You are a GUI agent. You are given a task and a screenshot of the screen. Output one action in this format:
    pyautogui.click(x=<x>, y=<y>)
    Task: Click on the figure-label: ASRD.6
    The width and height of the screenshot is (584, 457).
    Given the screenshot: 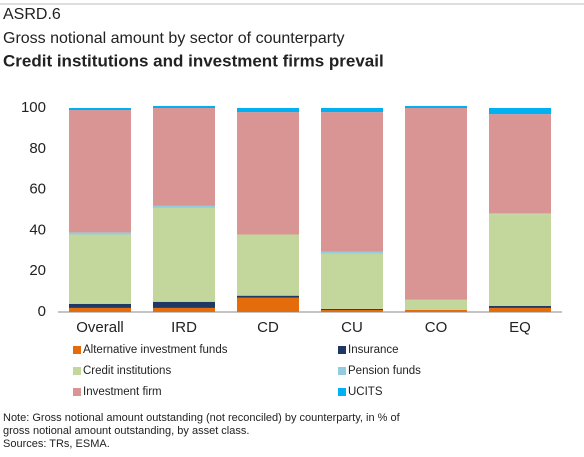 What is the action you would take?
    pyautogui.click(x=32, y=14)
    